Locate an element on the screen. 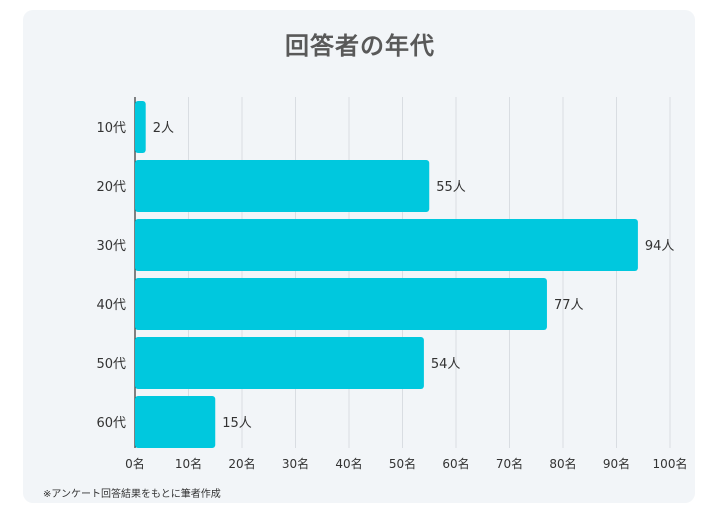  category-label: 50代 is located at coordinates (111, 364).